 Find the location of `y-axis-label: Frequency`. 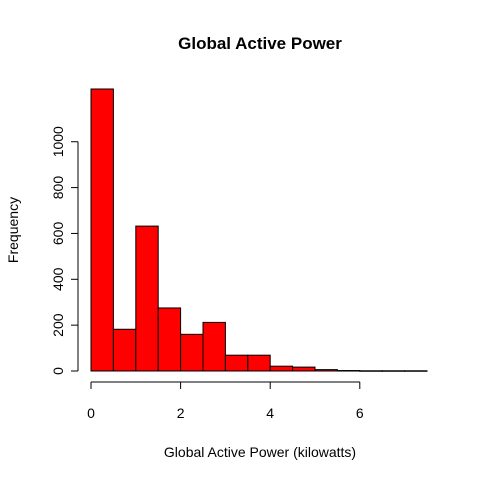

y-axis-label: Frequency is located at coordinates (13, 230).